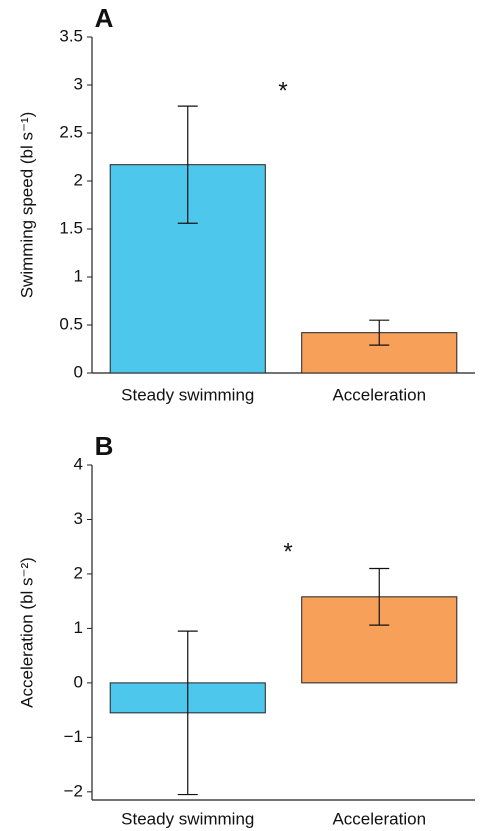 The image size is (481, 831). Describe the element at coordinates (379, 353) in the screenshot. I see `bar` at that location.